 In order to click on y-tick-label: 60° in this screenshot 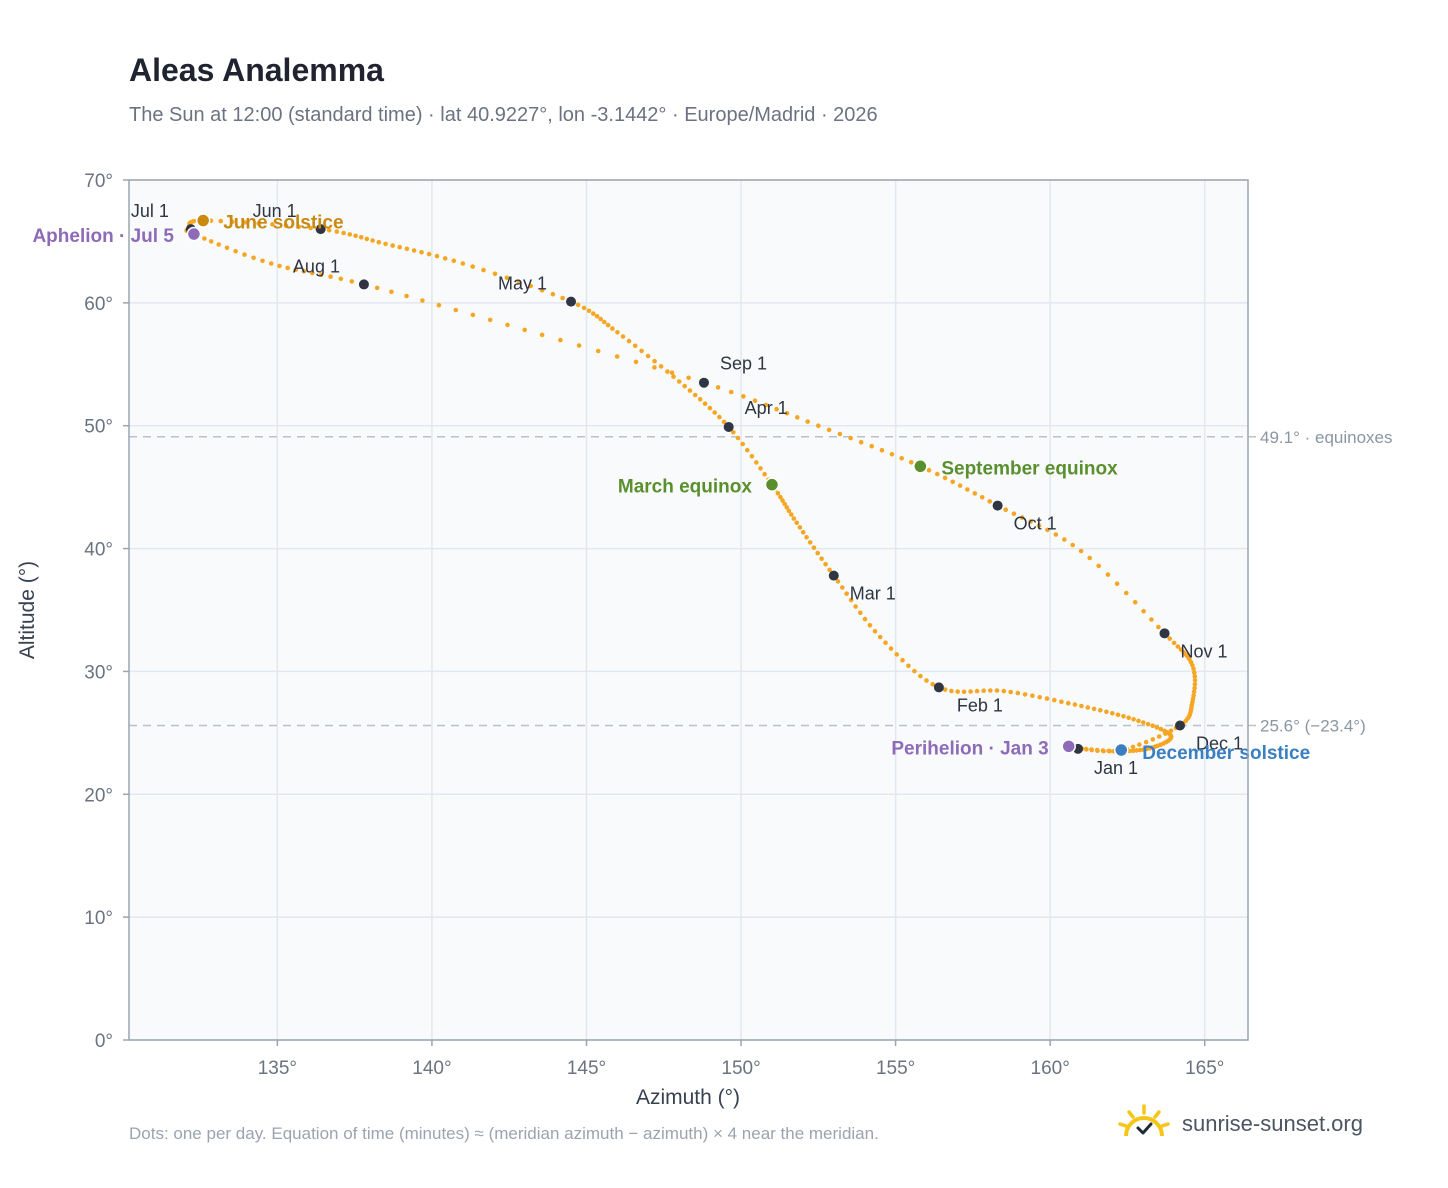, I will do `click(98, 304)`.